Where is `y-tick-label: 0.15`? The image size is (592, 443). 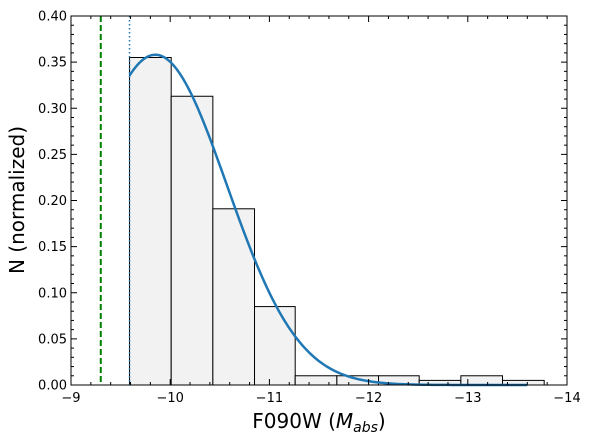
y-tick-label: 0.15 is located at coordinates (52, 247).